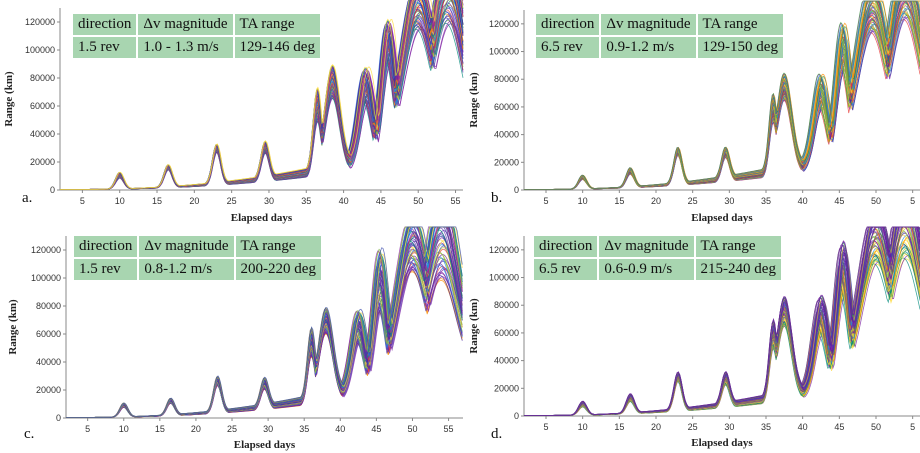 Image resolution: width=920 pixels, height=453 pixels. Describe the element at coordinates (277, 48) in the screenshot. I see `table-value-ta: 129-146 deg` at that location.